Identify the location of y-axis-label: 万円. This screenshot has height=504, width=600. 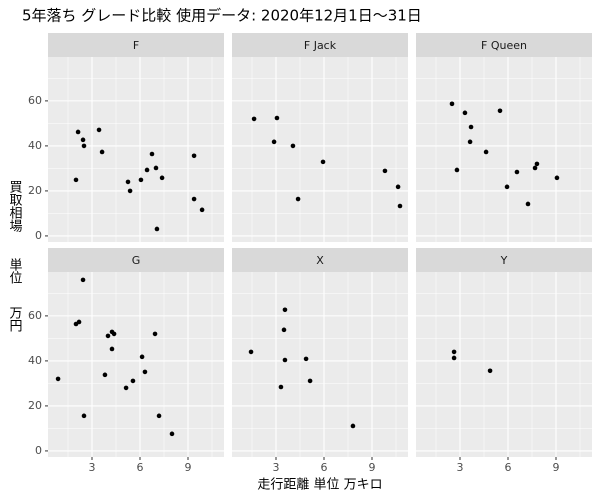
(15, 319).